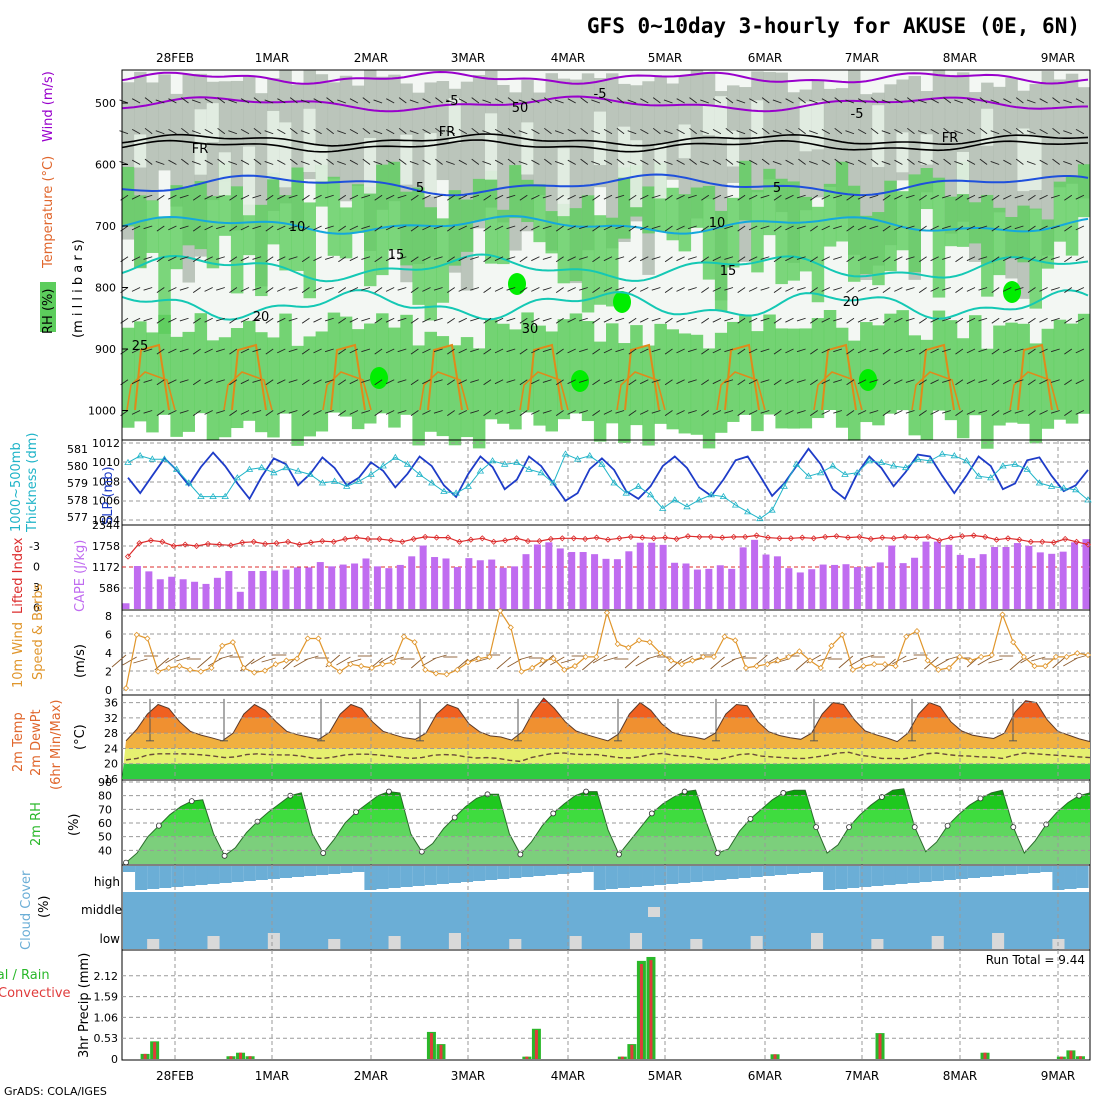 This screenshot has height=1100, width=1100. What do you see at coordinates (696, 944) in the screenshot?
I see `low-cloud-gap` at bounding box center [696, 944].